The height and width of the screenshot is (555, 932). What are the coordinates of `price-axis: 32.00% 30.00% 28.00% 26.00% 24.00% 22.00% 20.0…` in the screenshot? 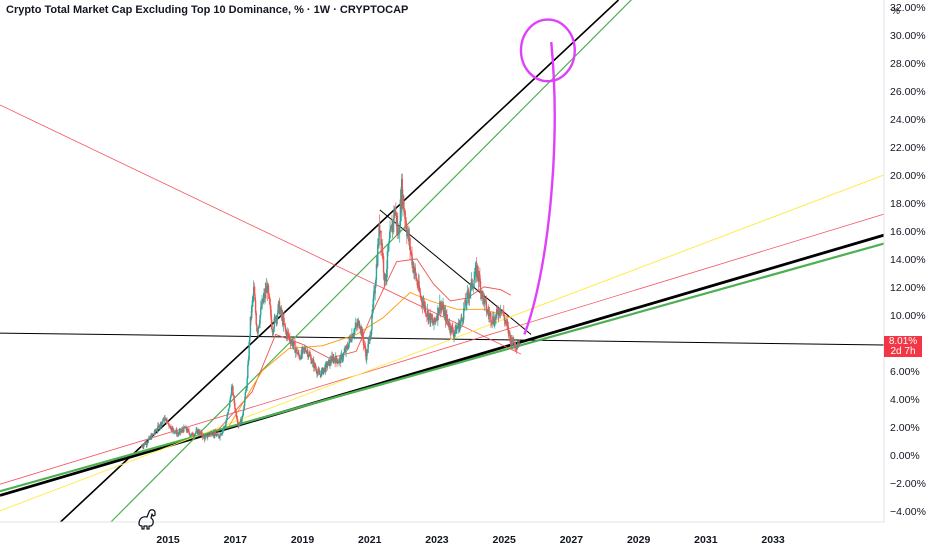 It's located at (908, 260).